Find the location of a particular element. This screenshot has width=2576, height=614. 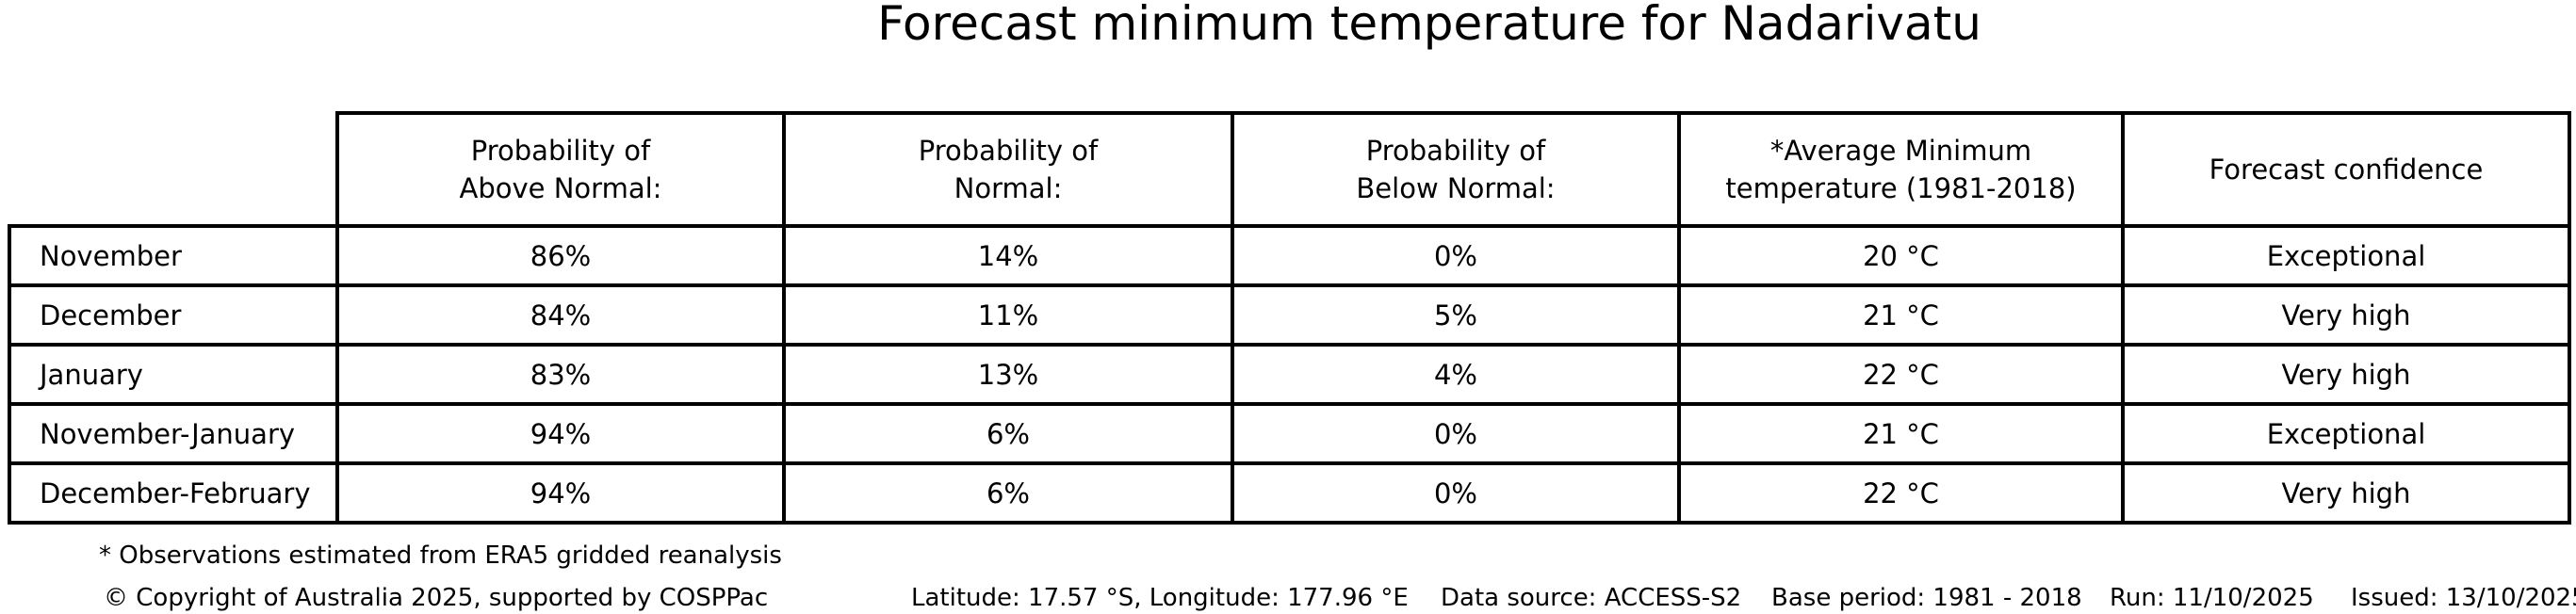

header-line: Above Normal: is located at coordinates (560, 188).